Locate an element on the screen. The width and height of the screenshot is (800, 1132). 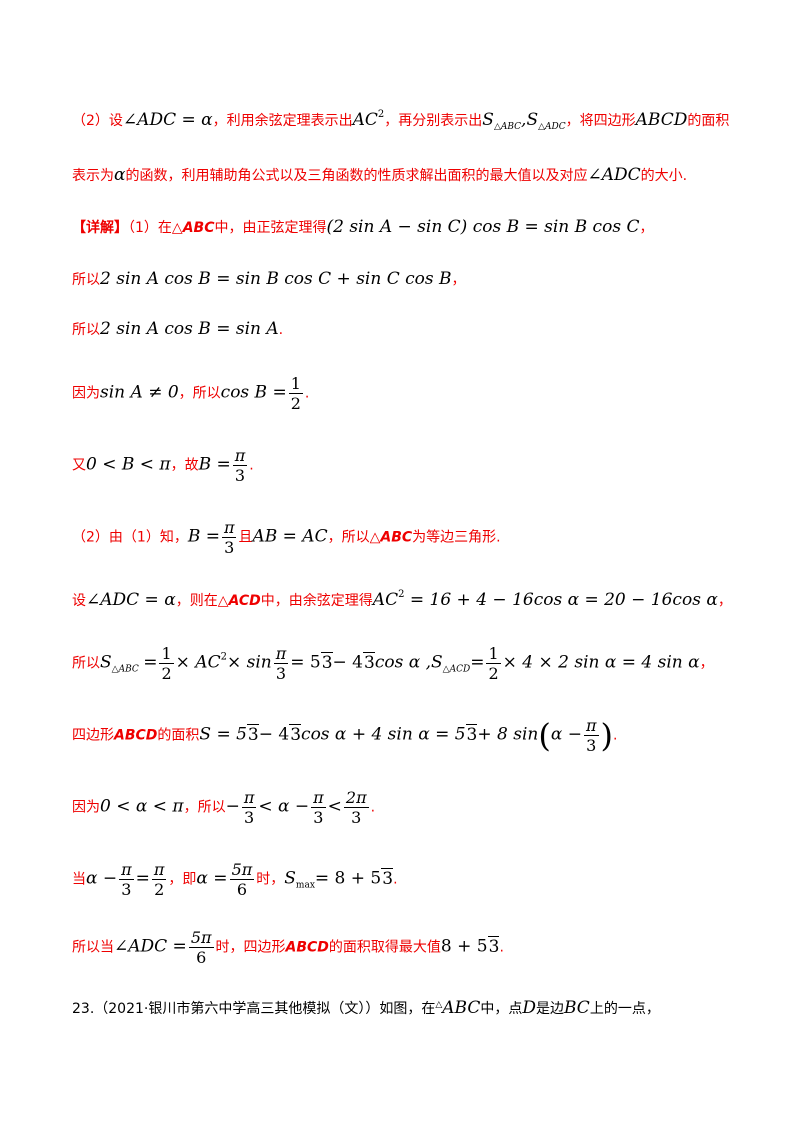
solution-text: ，则在△ is located at coordinates (202, 601).